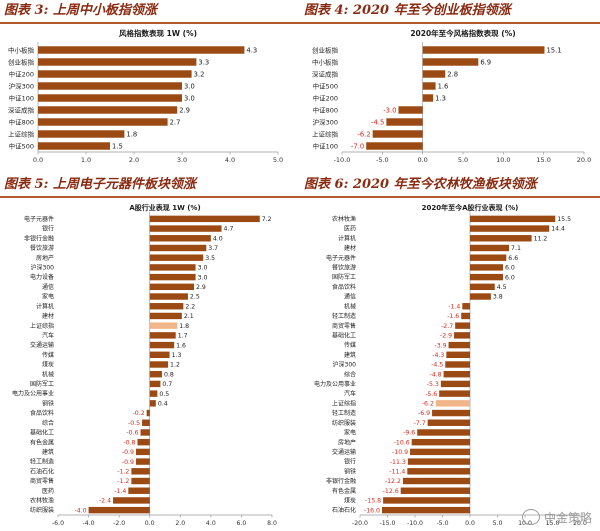  I want to click on x-tick-label: -2.0, so click(119, 523).